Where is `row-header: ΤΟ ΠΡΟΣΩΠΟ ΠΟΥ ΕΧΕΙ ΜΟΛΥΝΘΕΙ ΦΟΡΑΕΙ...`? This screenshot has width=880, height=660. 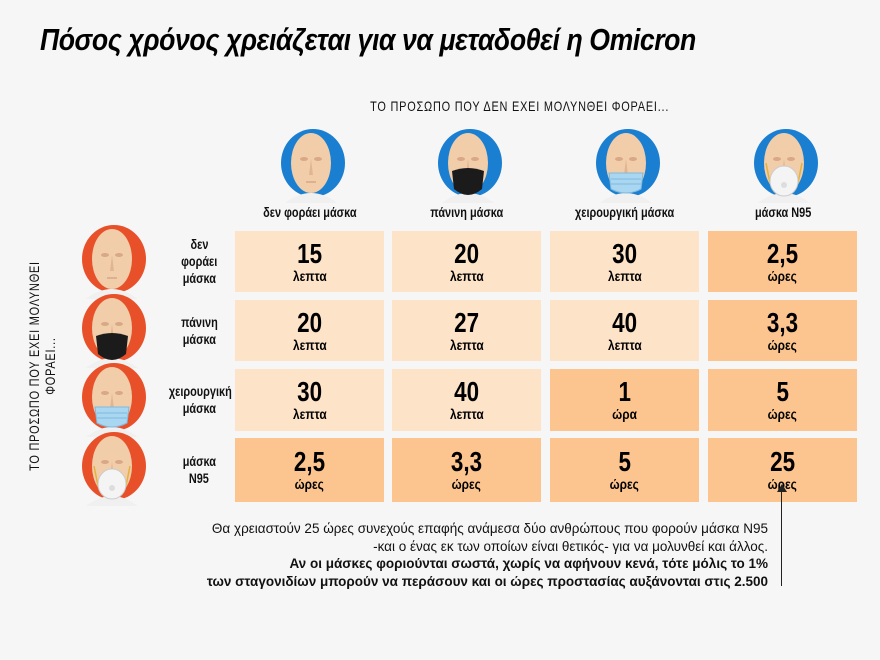 row-header: ΤΟ ΠΡΟΣΩΠΟ ΠΟΥ ΕΧΕΙ ΜΟΛΥΝΘΕΙ ΦΟΡΑΕΙ... is located at coordinates (42, 366).